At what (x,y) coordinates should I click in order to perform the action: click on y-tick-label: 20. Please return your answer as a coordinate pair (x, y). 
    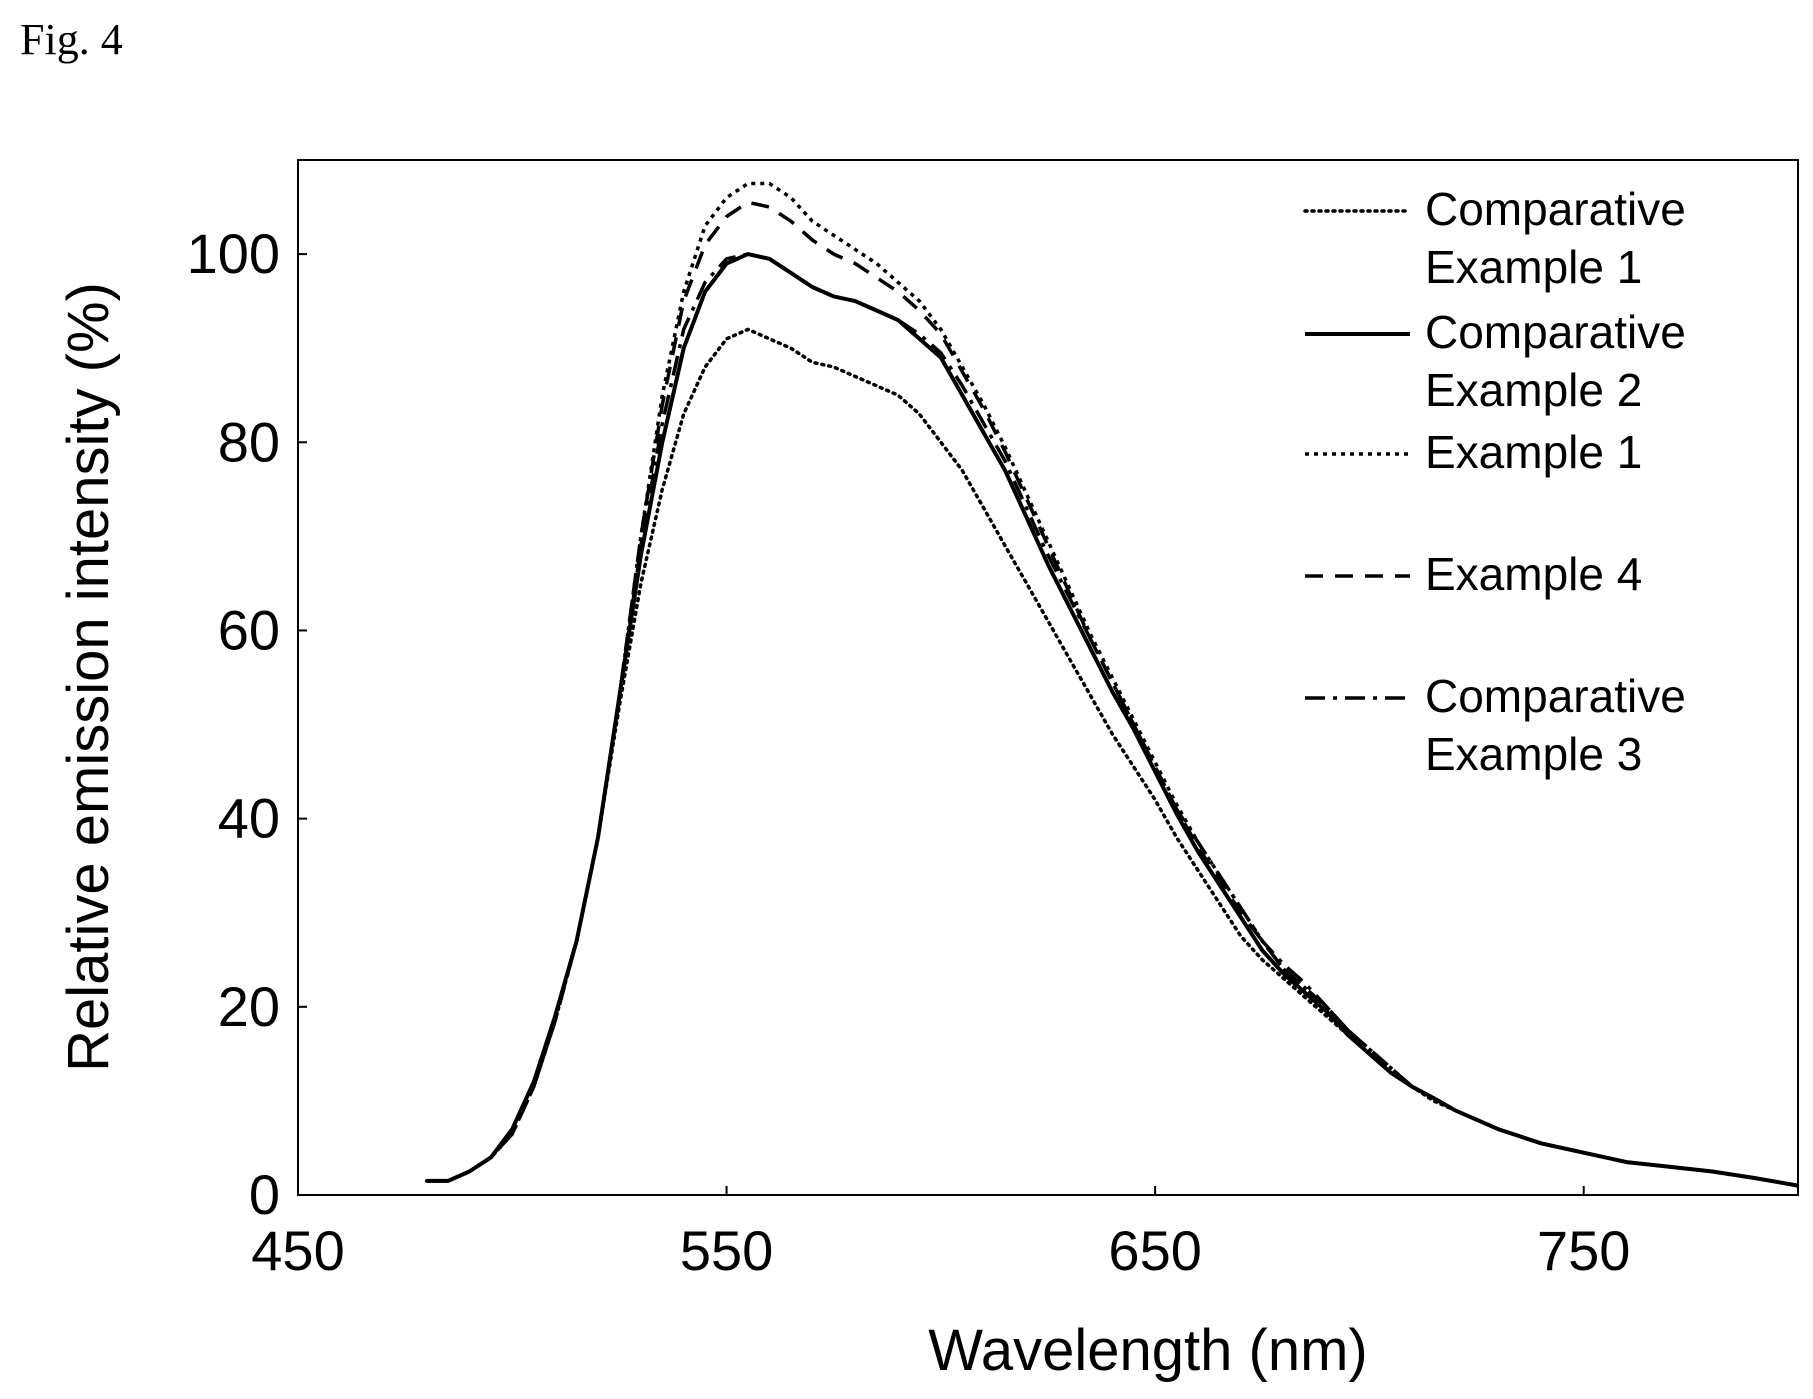
    Looking at the image, I should click on (249, 1006).